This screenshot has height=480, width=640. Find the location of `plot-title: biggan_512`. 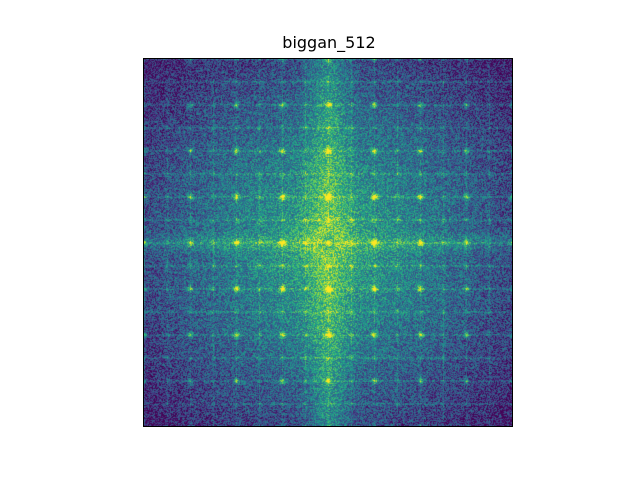

plot-title: biggan_512 is located at coordinates (329, 42).